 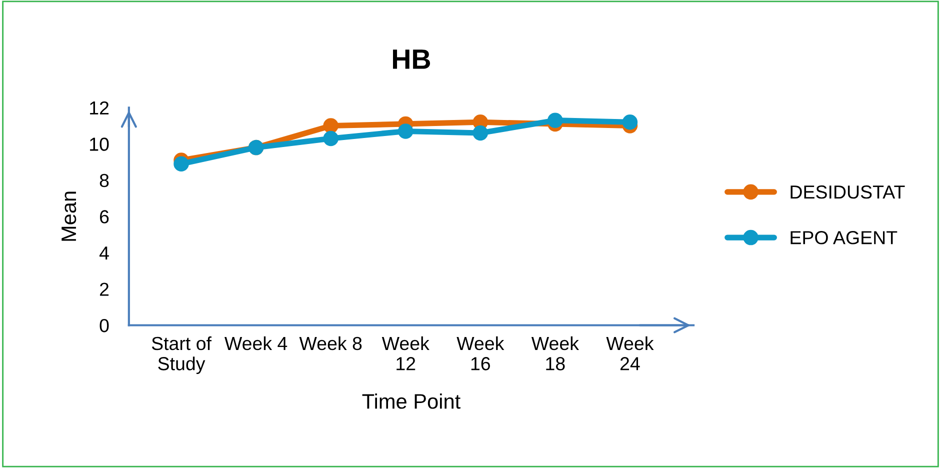 I want to click on x-tick-label: Start of Study, so click(x=182, y=355).